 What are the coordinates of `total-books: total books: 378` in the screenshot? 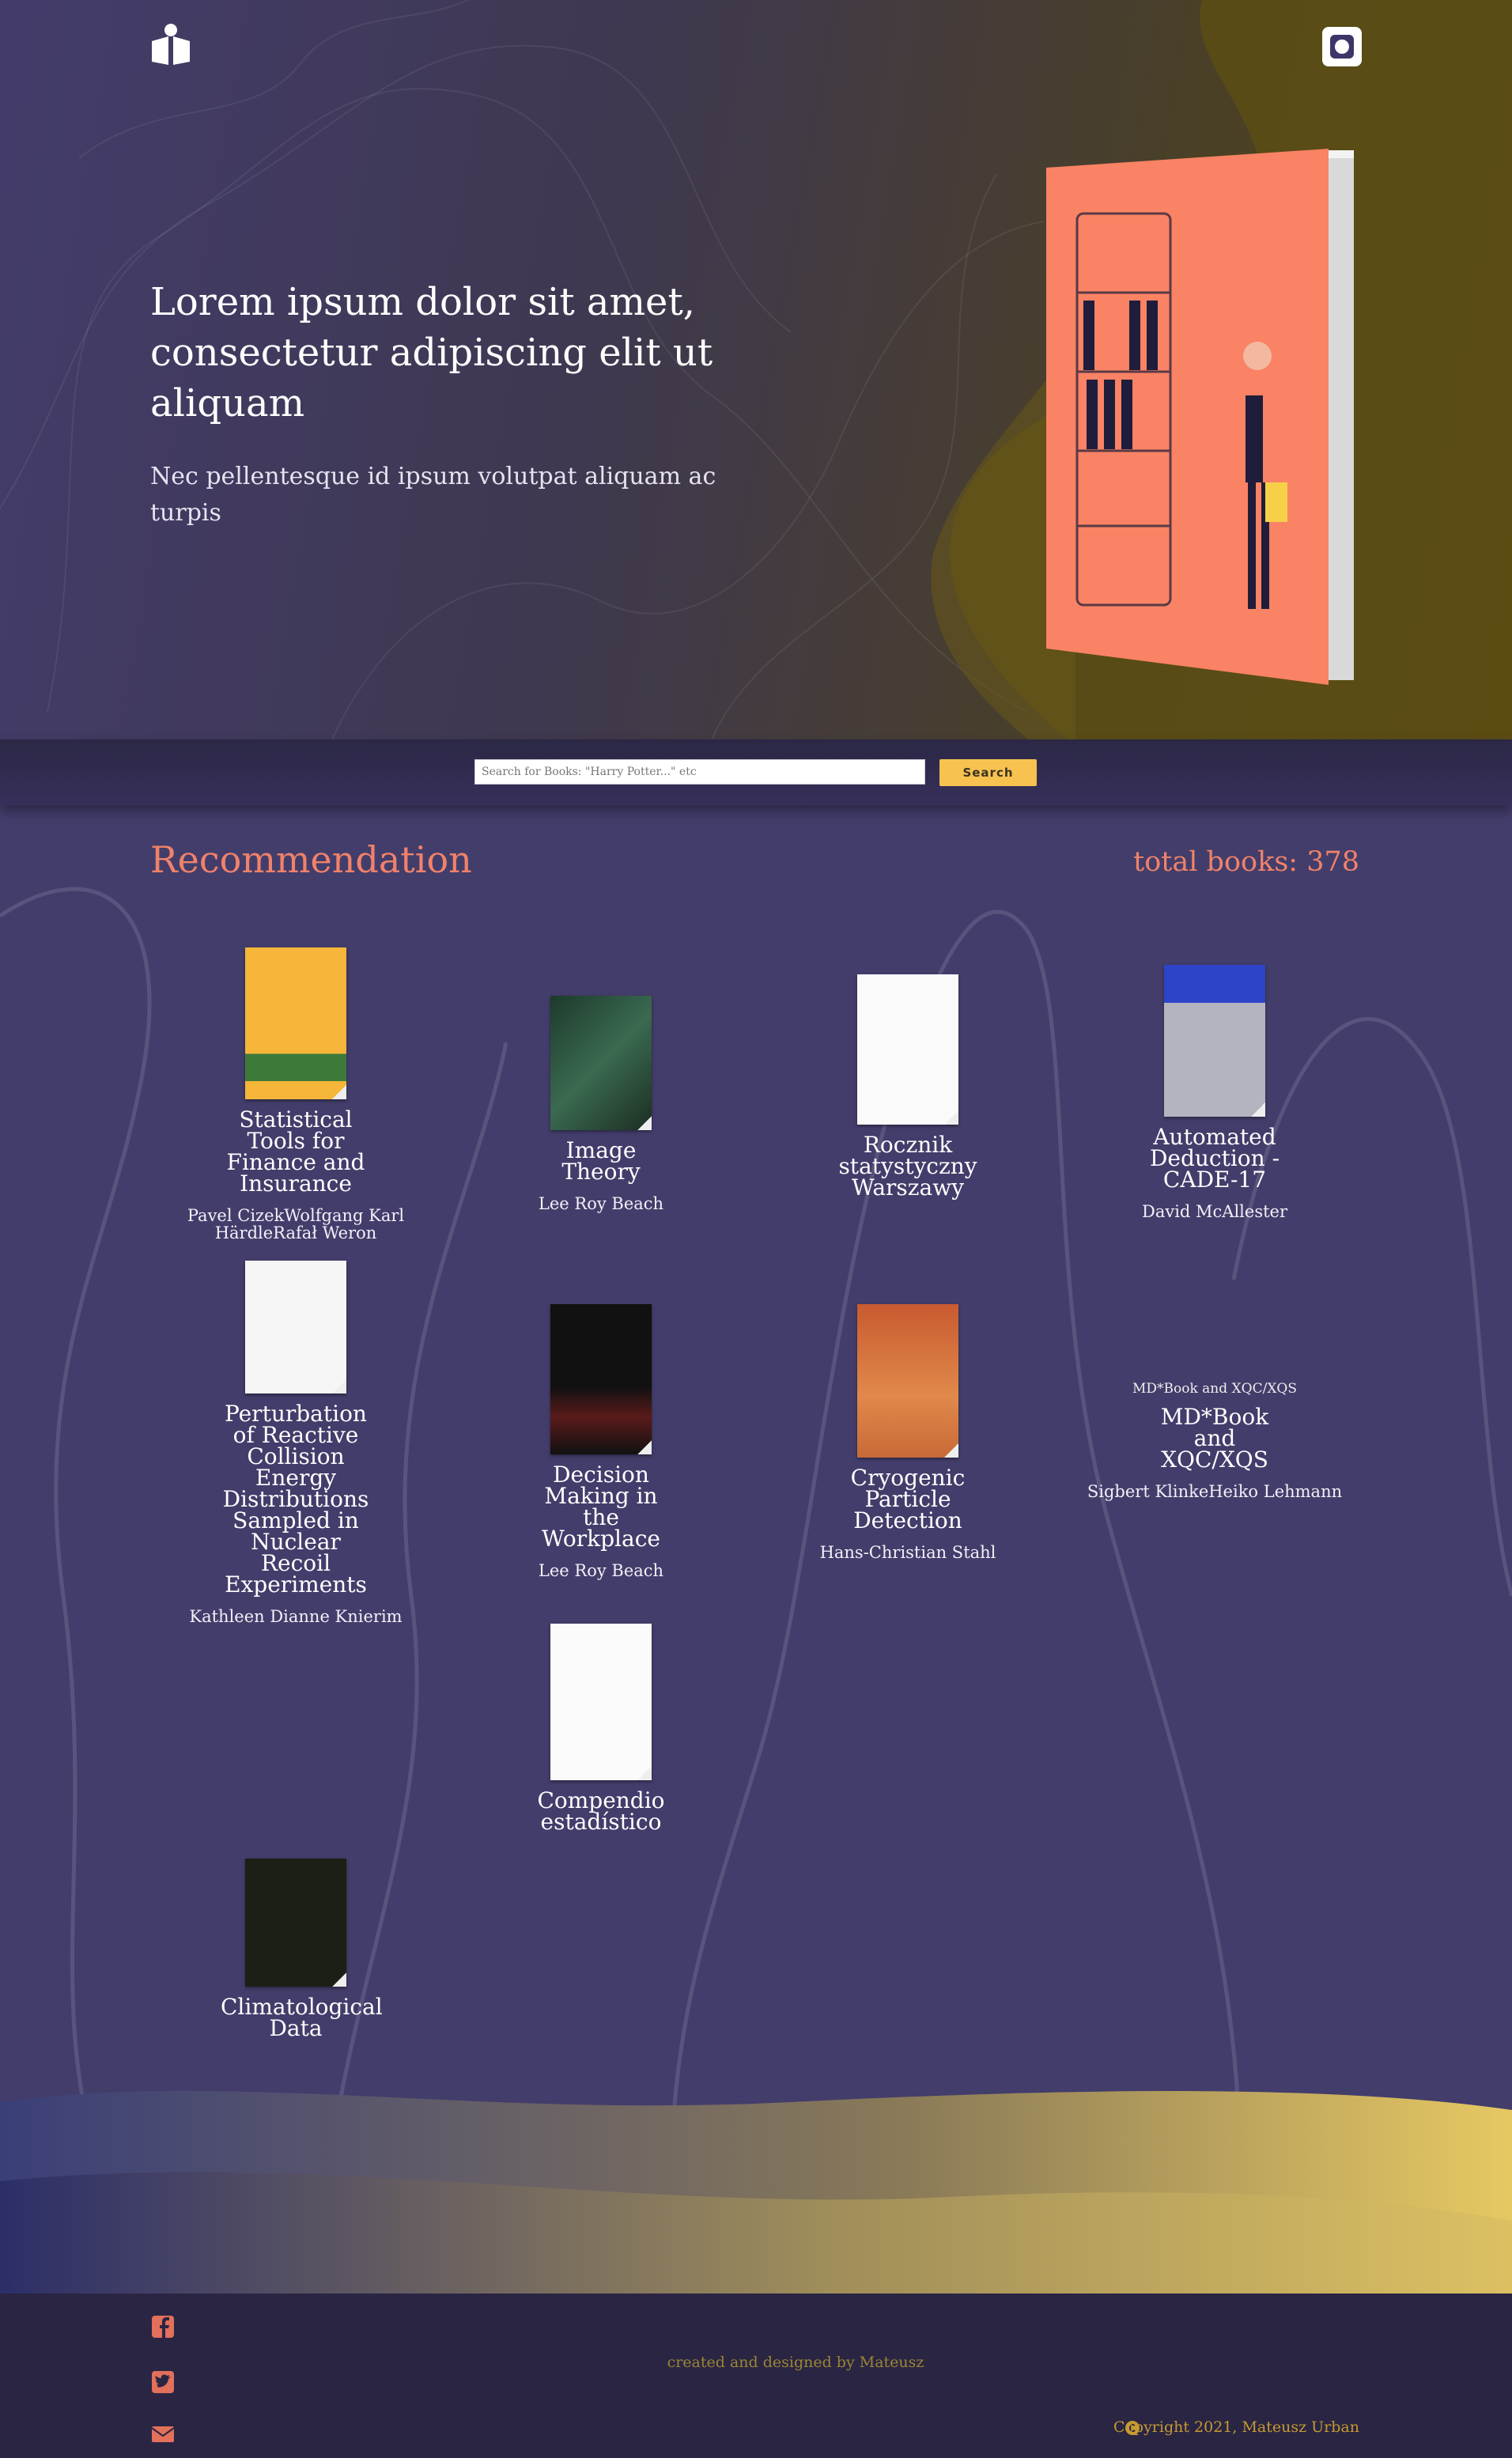 It's located at (1246, 862).